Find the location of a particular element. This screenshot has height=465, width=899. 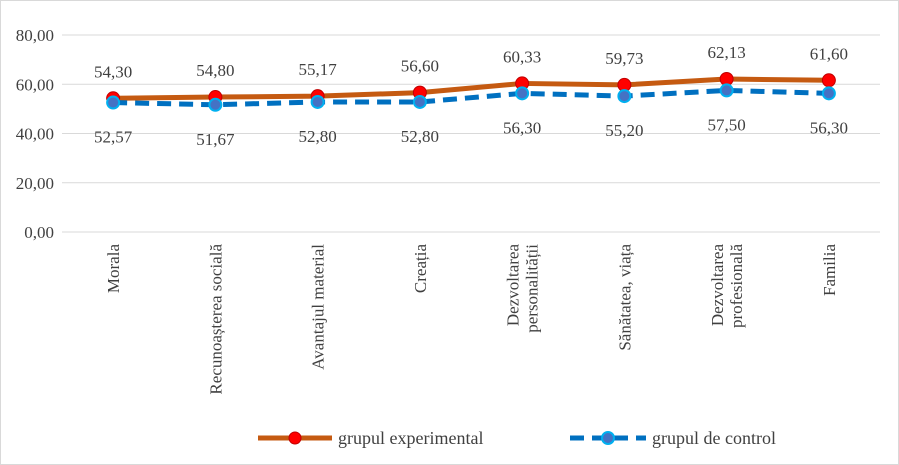

legend-marker-control is located at coordinates (608, 438).